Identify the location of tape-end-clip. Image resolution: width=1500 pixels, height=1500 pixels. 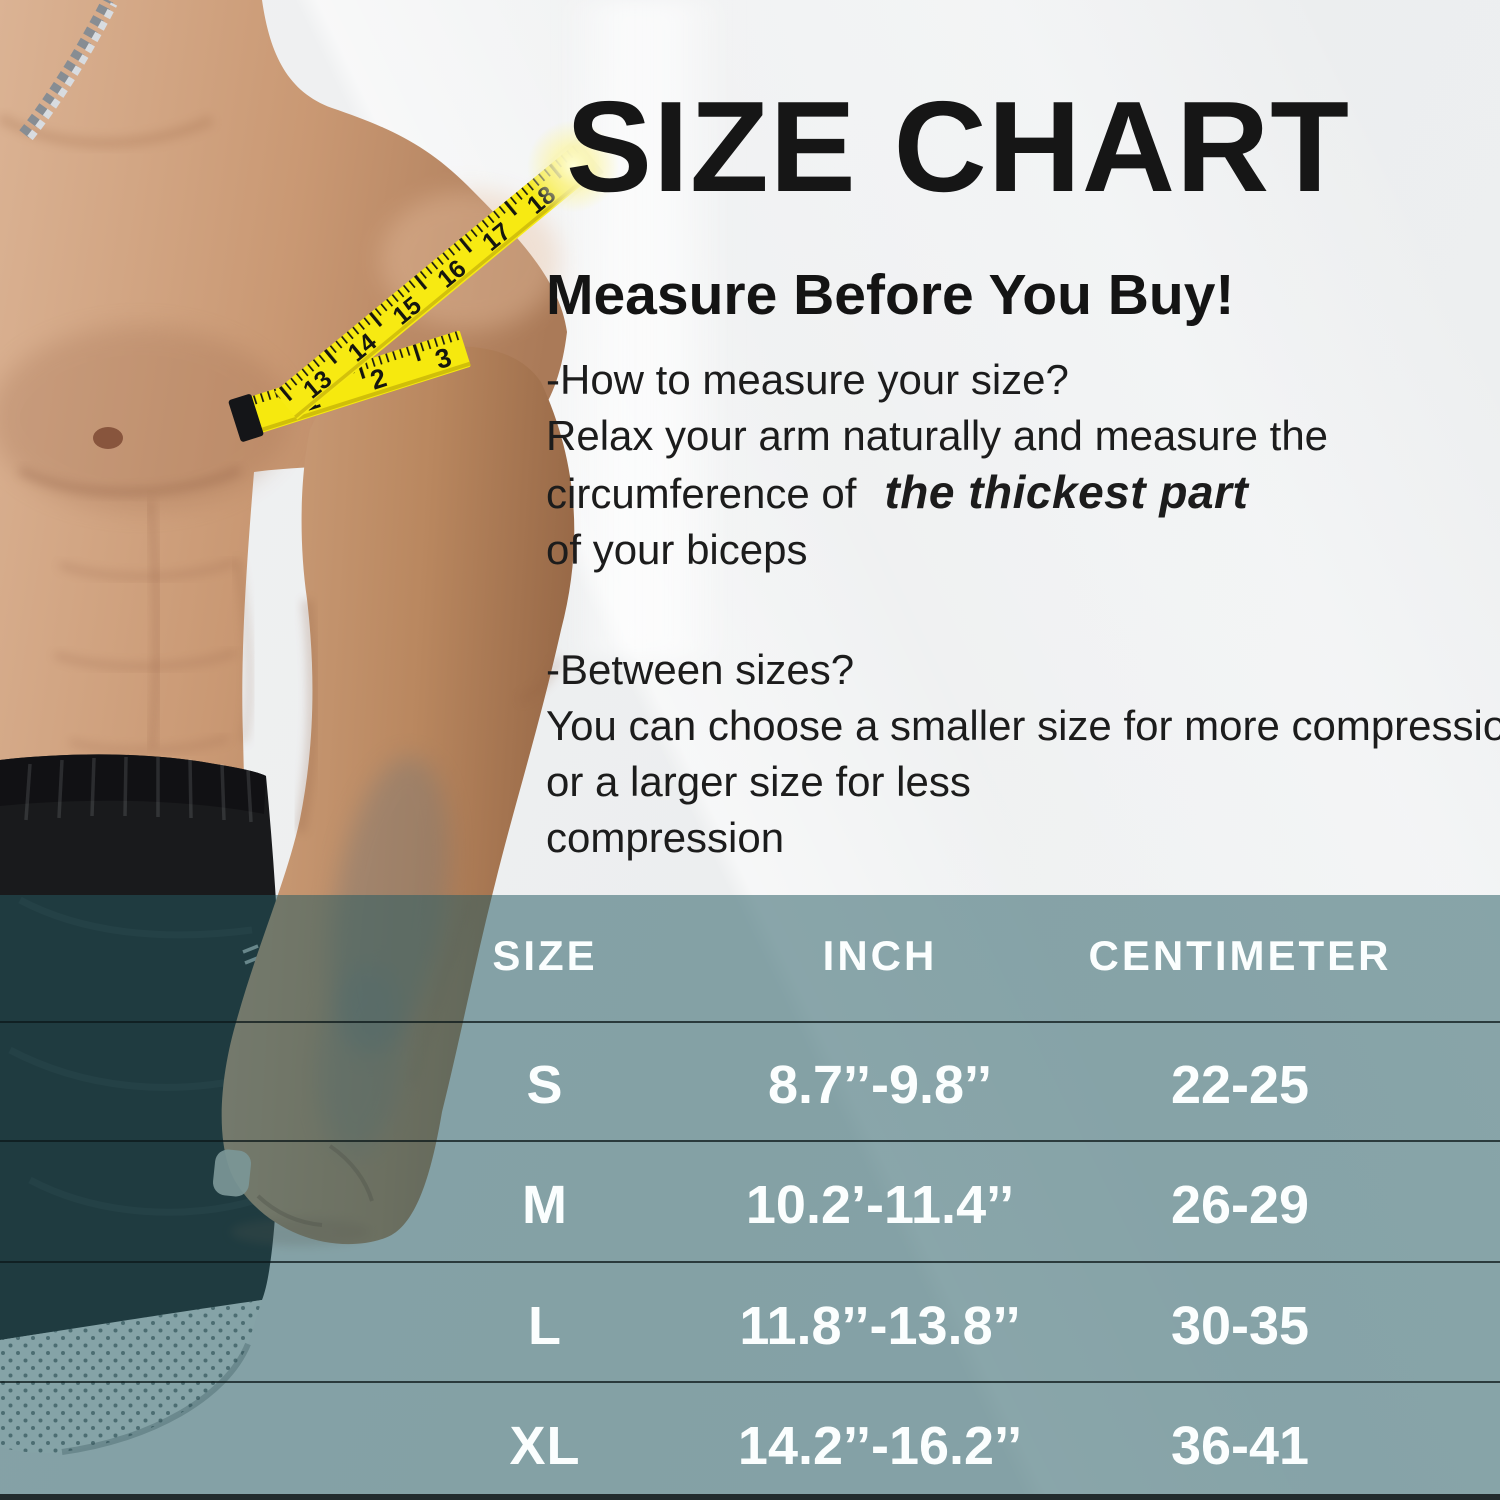
(246, 418).